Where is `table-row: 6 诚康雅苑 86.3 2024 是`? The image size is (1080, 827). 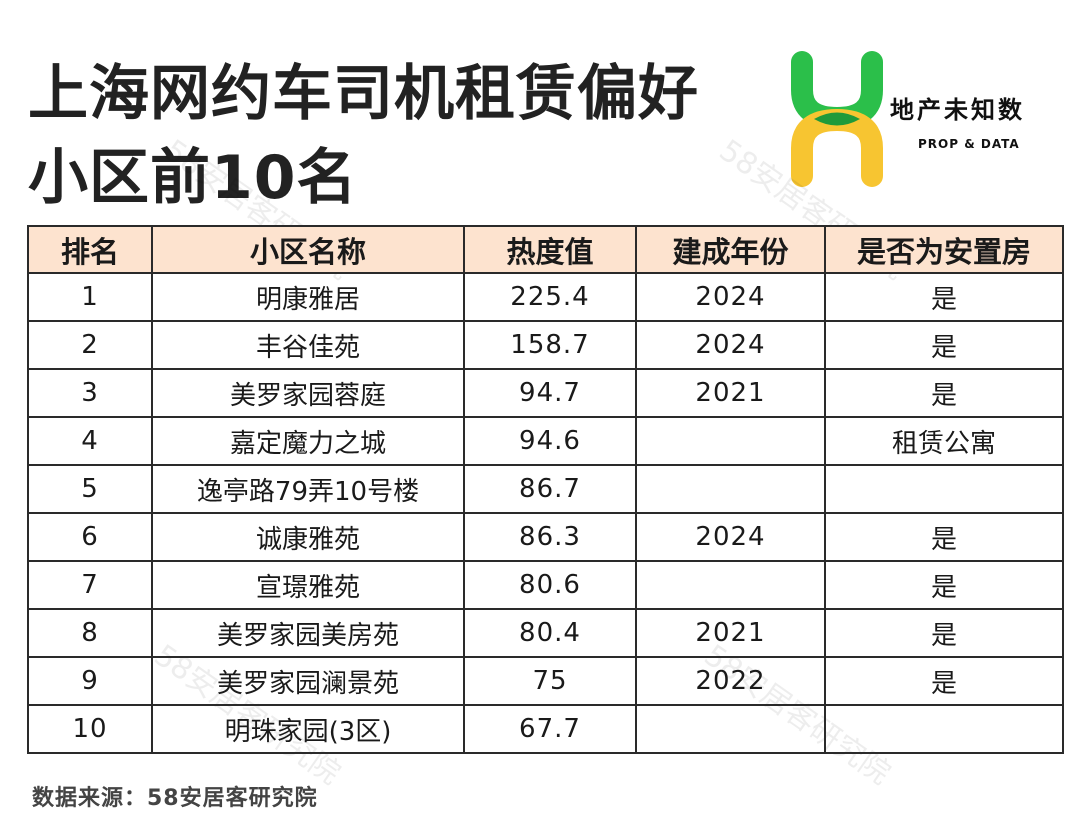
table-row: 6 诚康雅苑 86.3 2024 是 is located at coordinates (545, 537).